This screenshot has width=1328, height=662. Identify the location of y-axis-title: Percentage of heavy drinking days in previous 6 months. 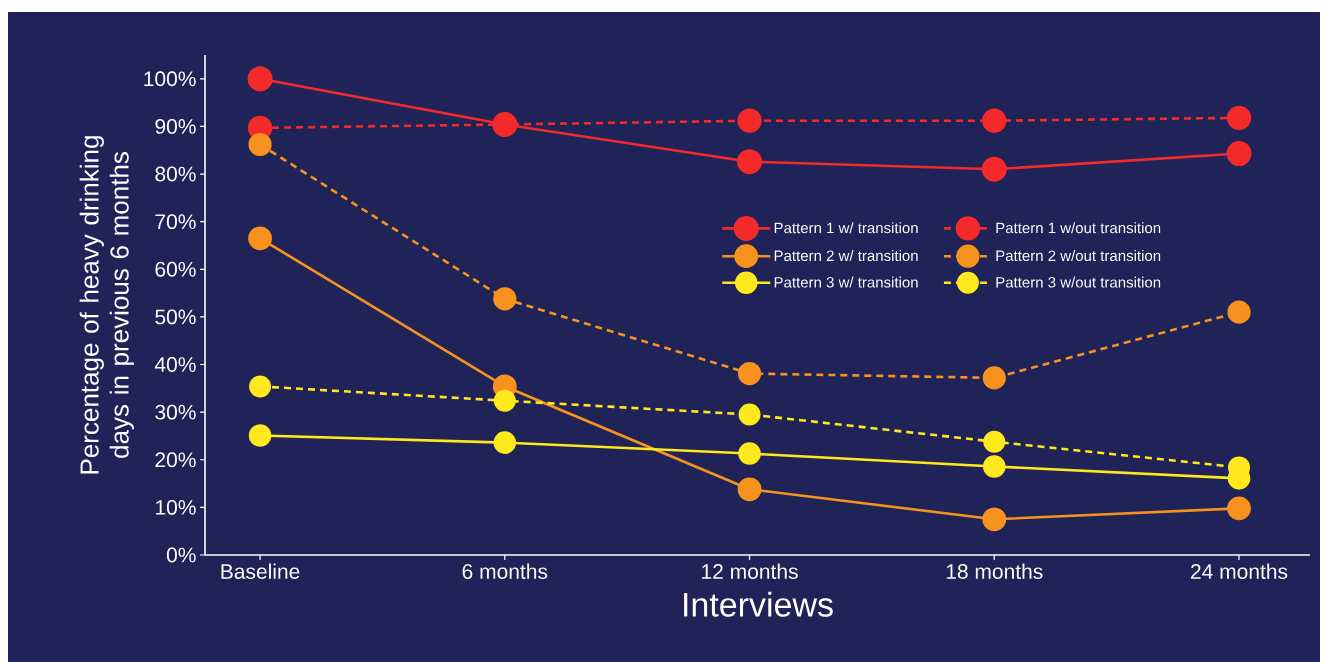
(106, 305).